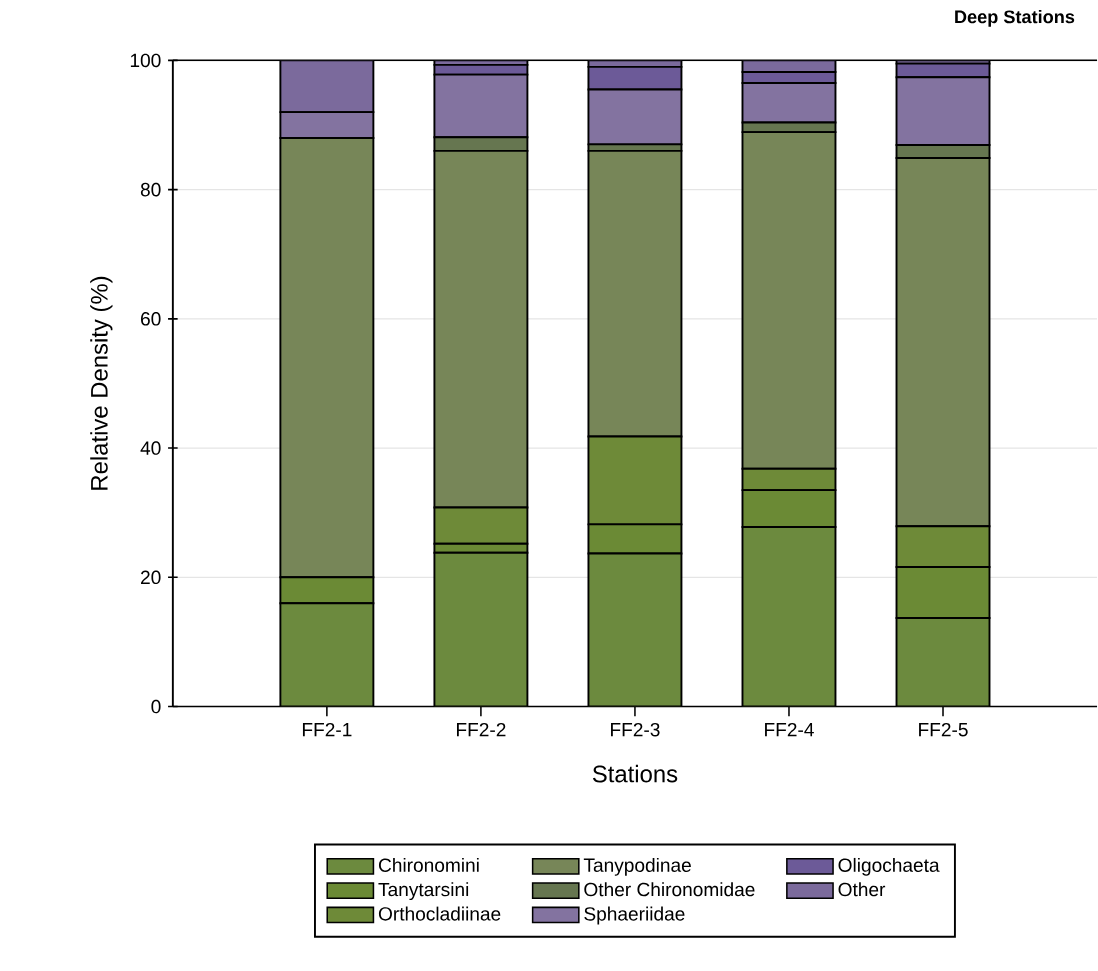 This screenshot has height=971, width=1098. Describe the element at coordinates (150, 189) in the screenshot. I see `y-tick-label: 80` at that location.